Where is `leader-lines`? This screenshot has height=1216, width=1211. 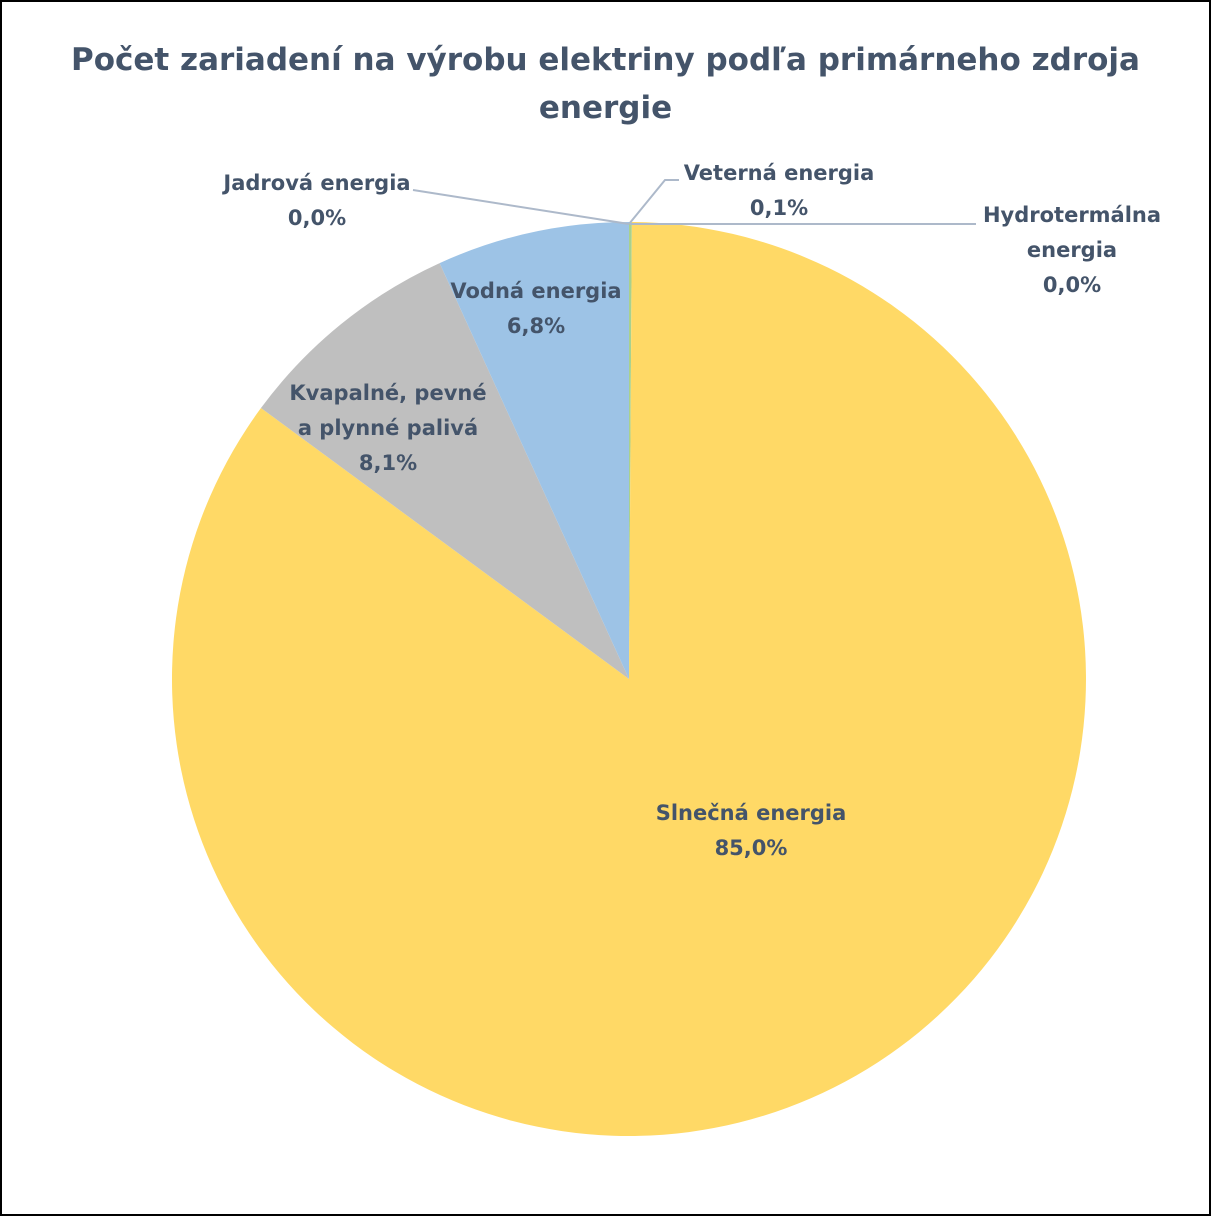
leader-lines is located at coordinates (694, 202).